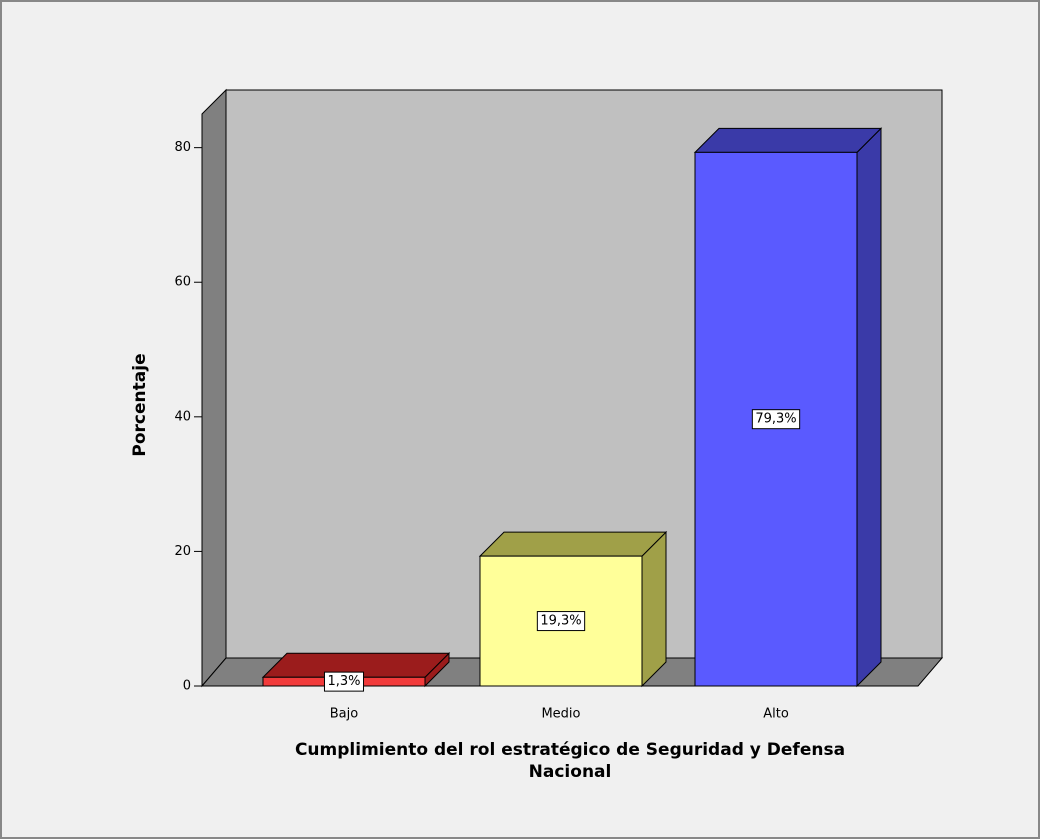 The width and height of the screenshot is (1040, 839). I want to click on value-label: 79,3%, so click(775, 419).